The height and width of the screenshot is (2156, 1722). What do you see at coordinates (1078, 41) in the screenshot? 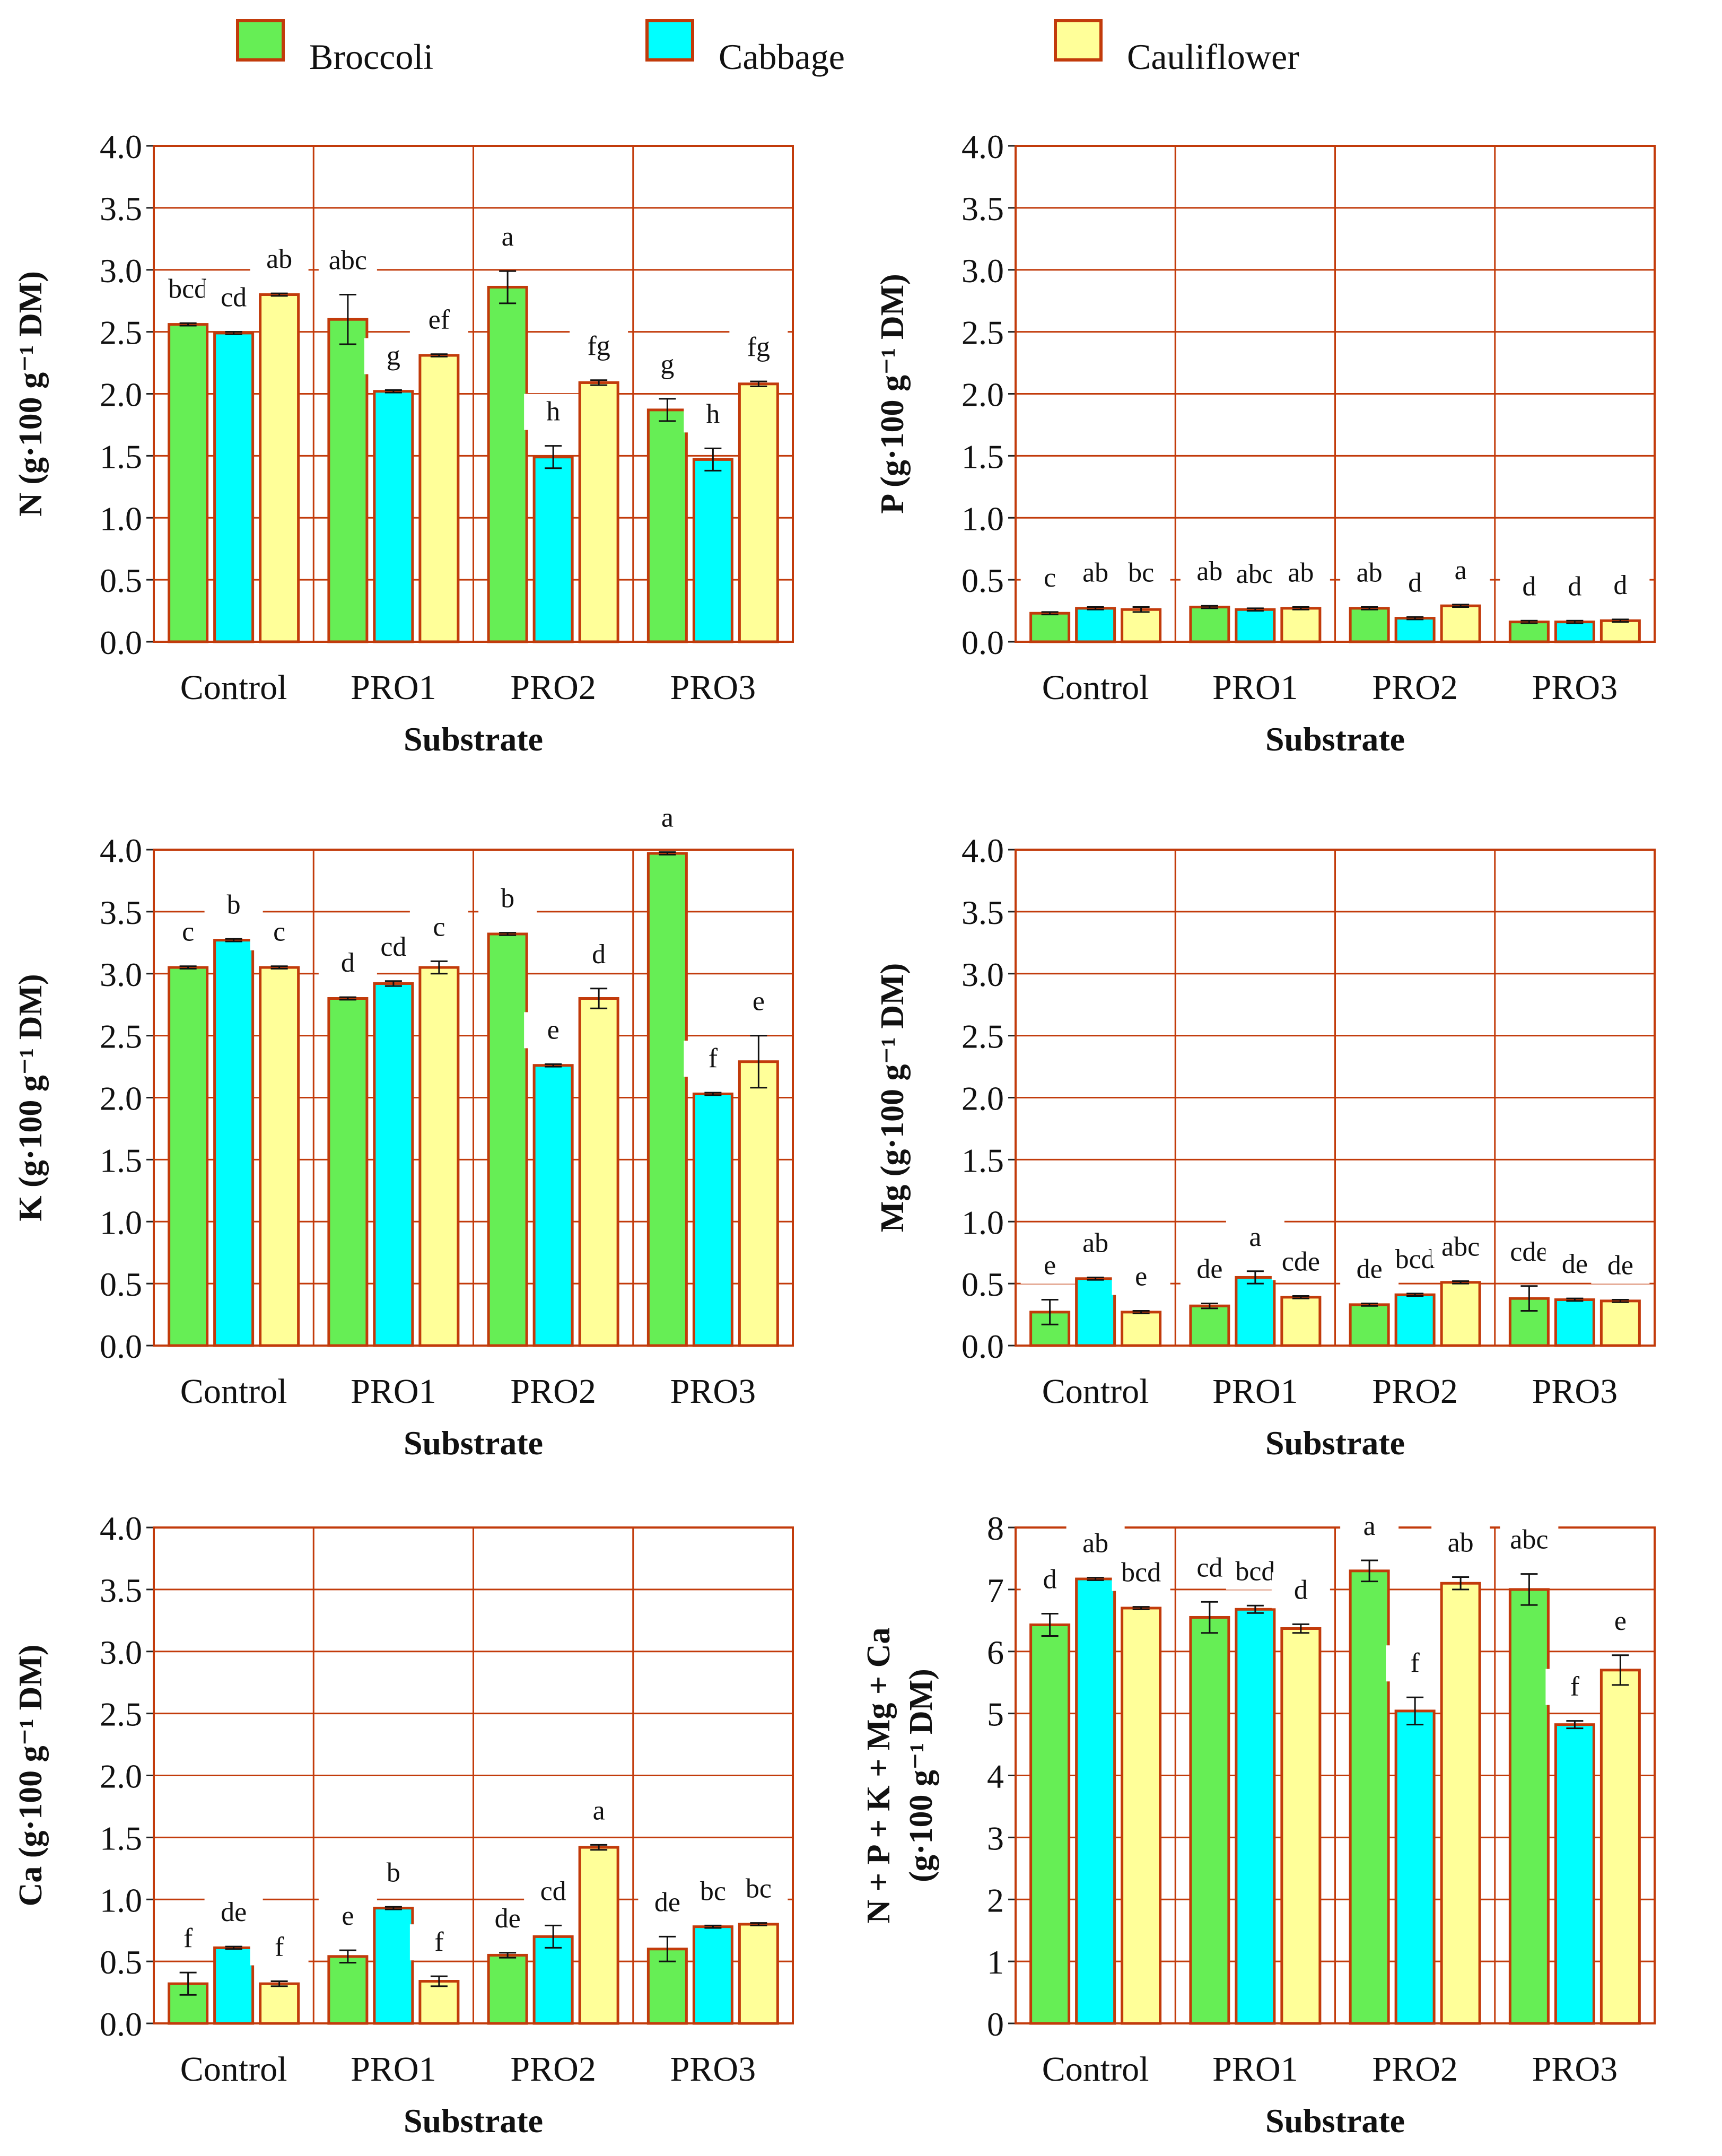
I see `legend-swatch-cauliflower` at bounding box center [1078, 41].